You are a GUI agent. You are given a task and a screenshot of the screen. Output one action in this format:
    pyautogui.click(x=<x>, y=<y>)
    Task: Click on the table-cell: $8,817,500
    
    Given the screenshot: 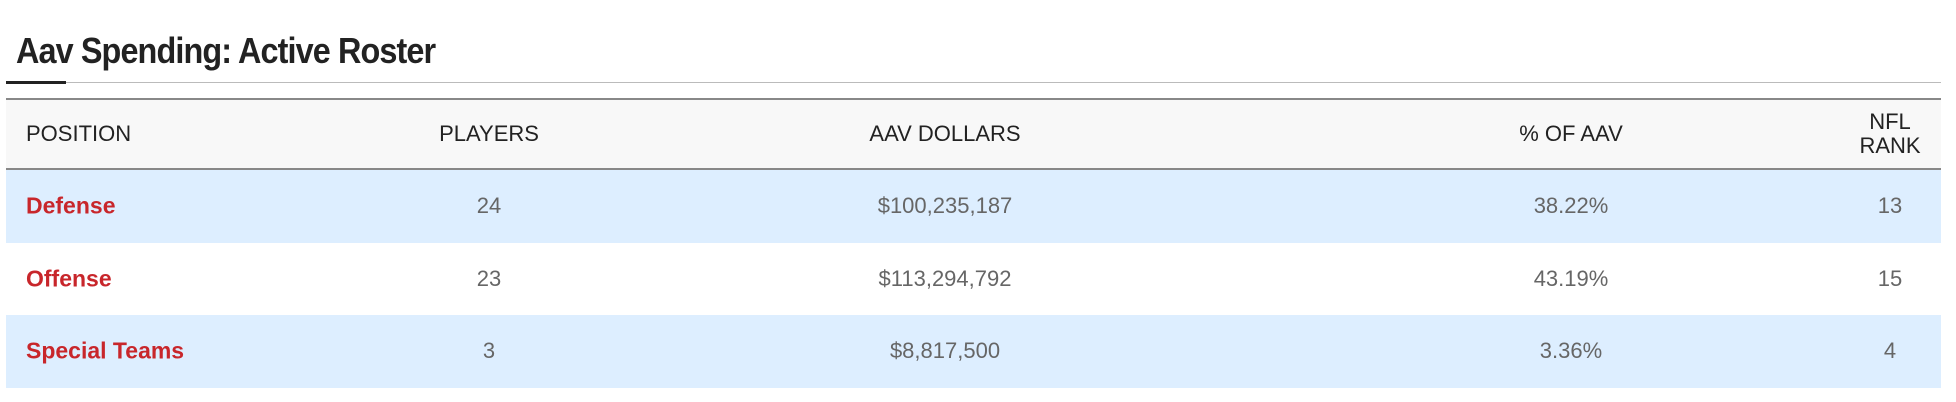 What is the action you would take?
    pyautogui.click(x=945, y=351)
    